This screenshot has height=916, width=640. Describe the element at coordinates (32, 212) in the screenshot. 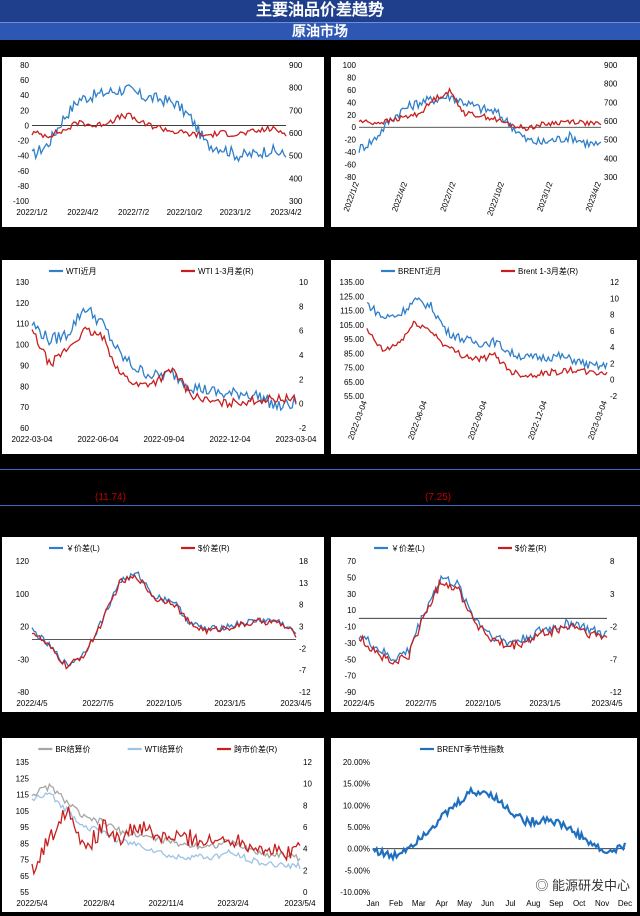

I see `x-tick: 2022/1/2` at that location.